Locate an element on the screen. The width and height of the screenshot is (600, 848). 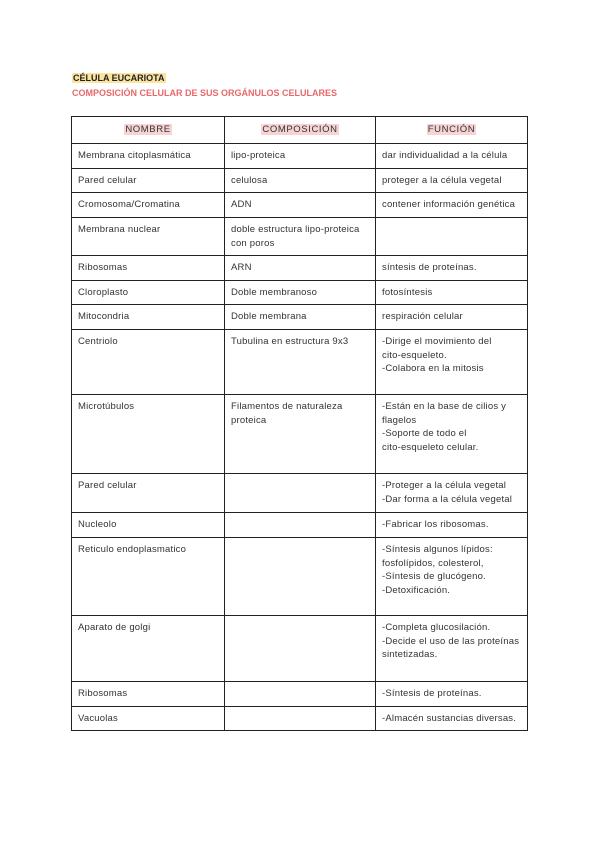
header-nombre: NOMBRE is located at coordinates (148, 130).